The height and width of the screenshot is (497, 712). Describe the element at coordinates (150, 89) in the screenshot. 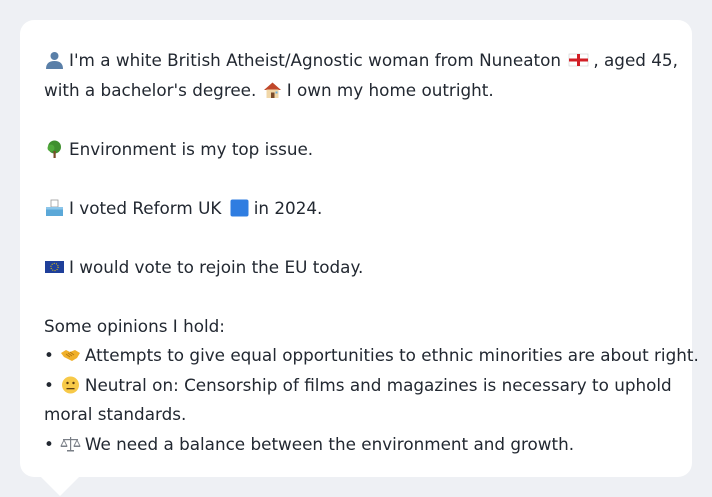

I see `education-text: with a bachelor's degree.` at that location.